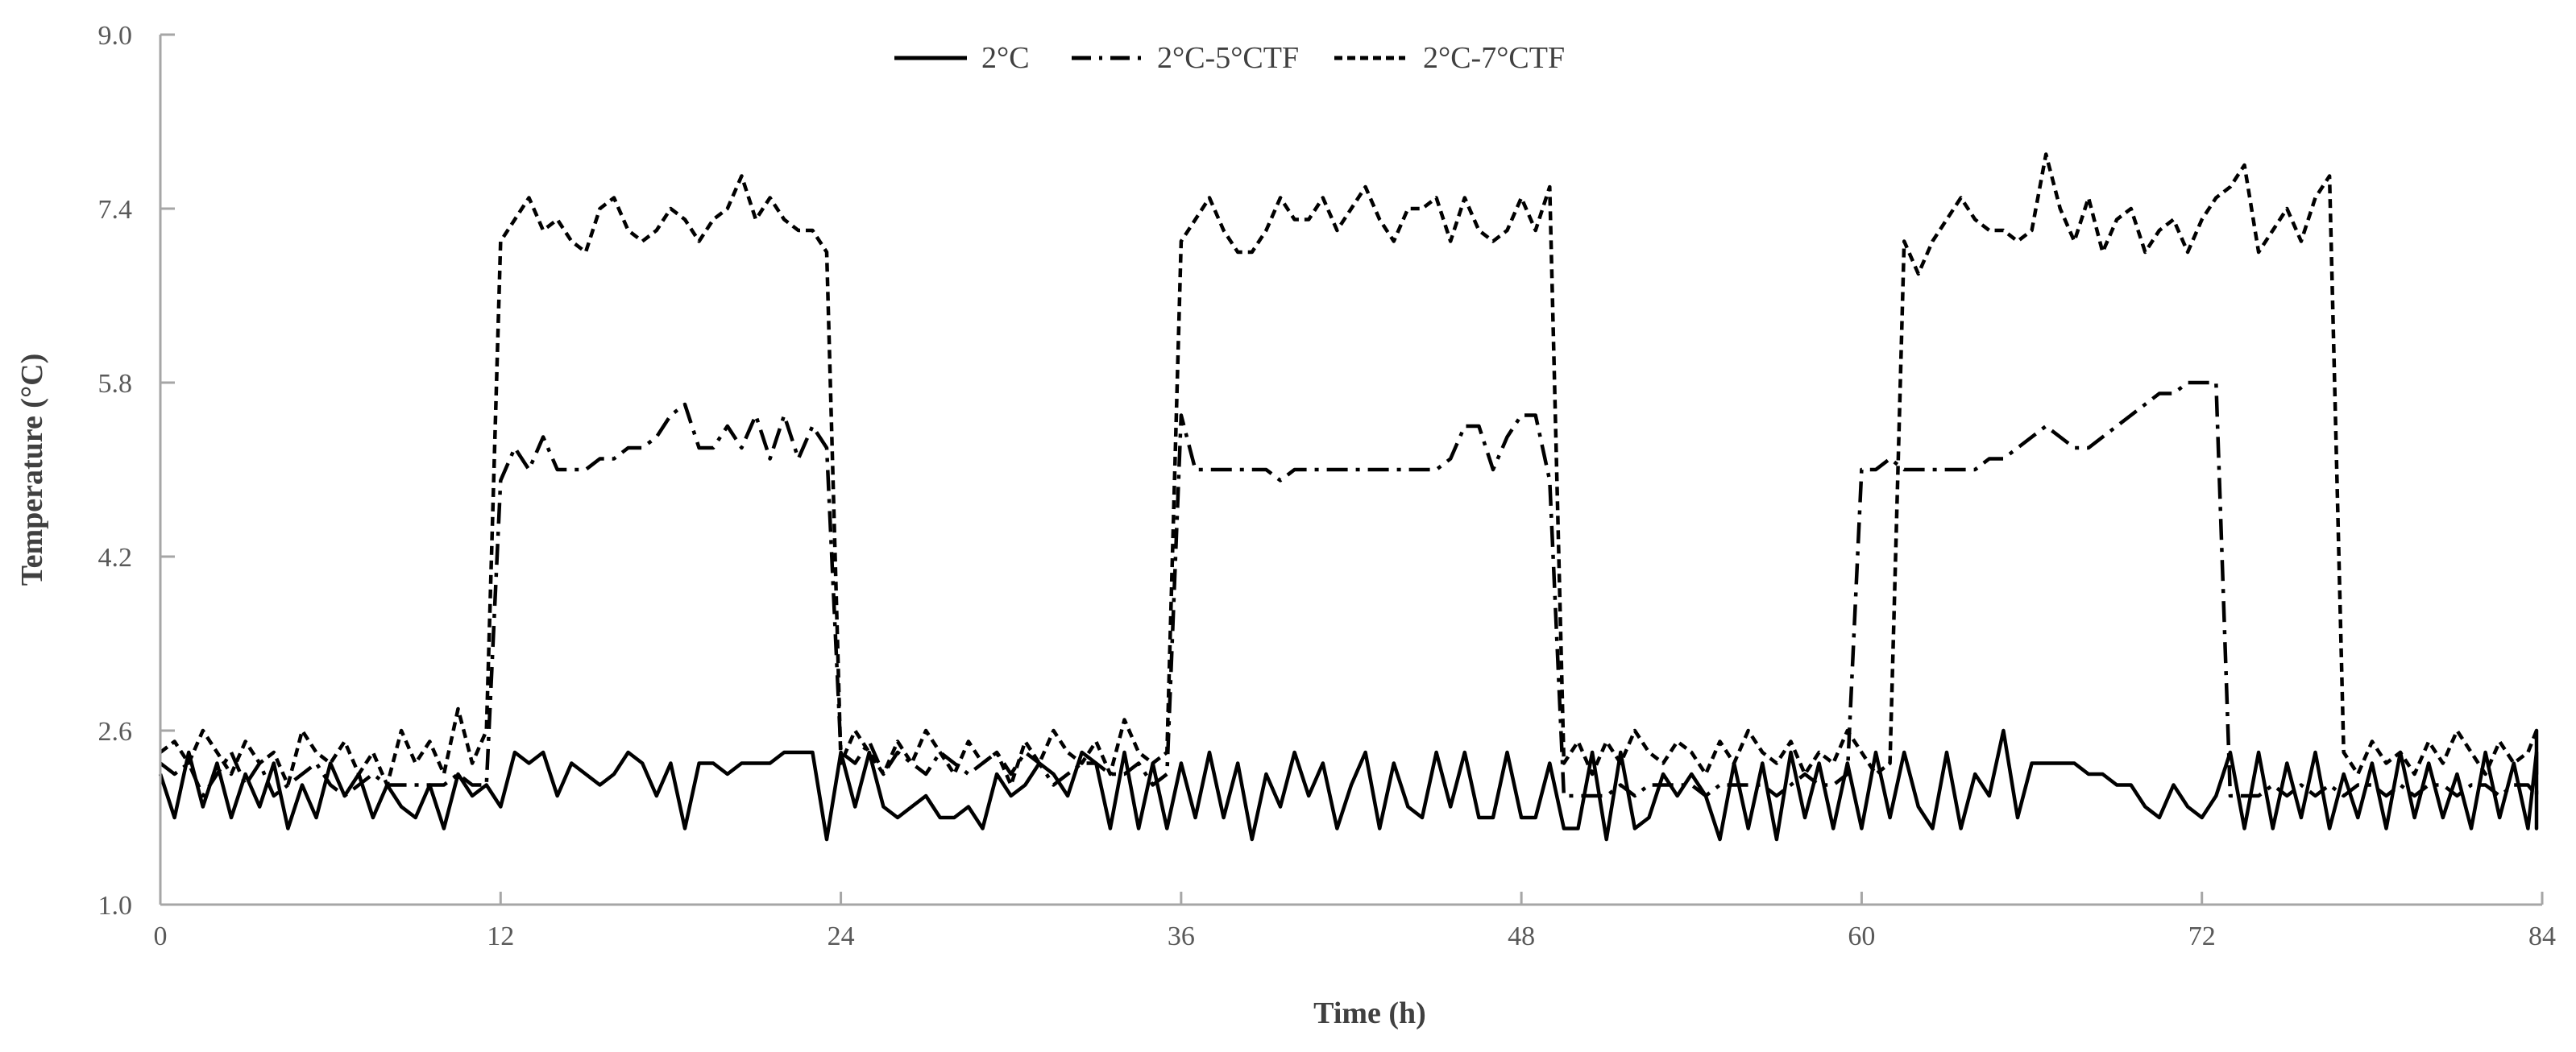 The width and height of the screenshot is (2576, 1052). I want to click on x-tick-label: 24, so click(841, 936).